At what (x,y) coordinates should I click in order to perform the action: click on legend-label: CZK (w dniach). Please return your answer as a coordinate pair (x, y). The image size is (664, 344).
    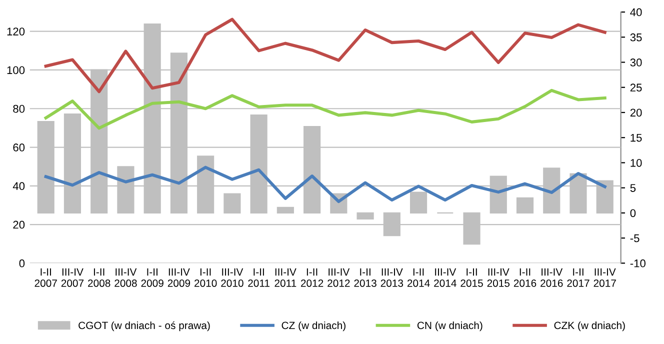
    Looking at the image, I should click on (589, 326).